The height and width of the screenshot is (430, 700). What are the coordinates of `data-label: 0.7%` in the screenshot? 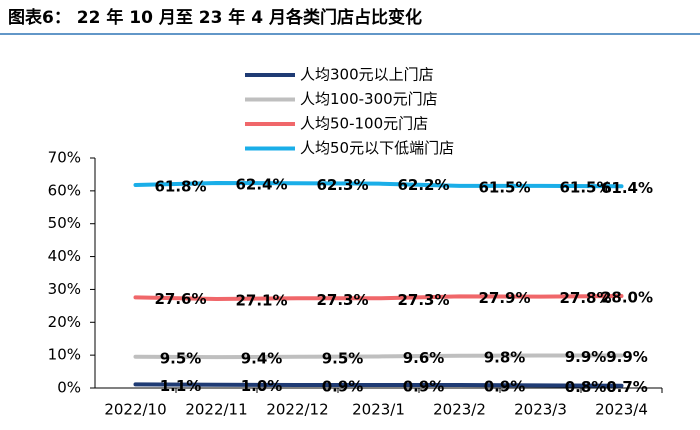 It's located at (627, 387).